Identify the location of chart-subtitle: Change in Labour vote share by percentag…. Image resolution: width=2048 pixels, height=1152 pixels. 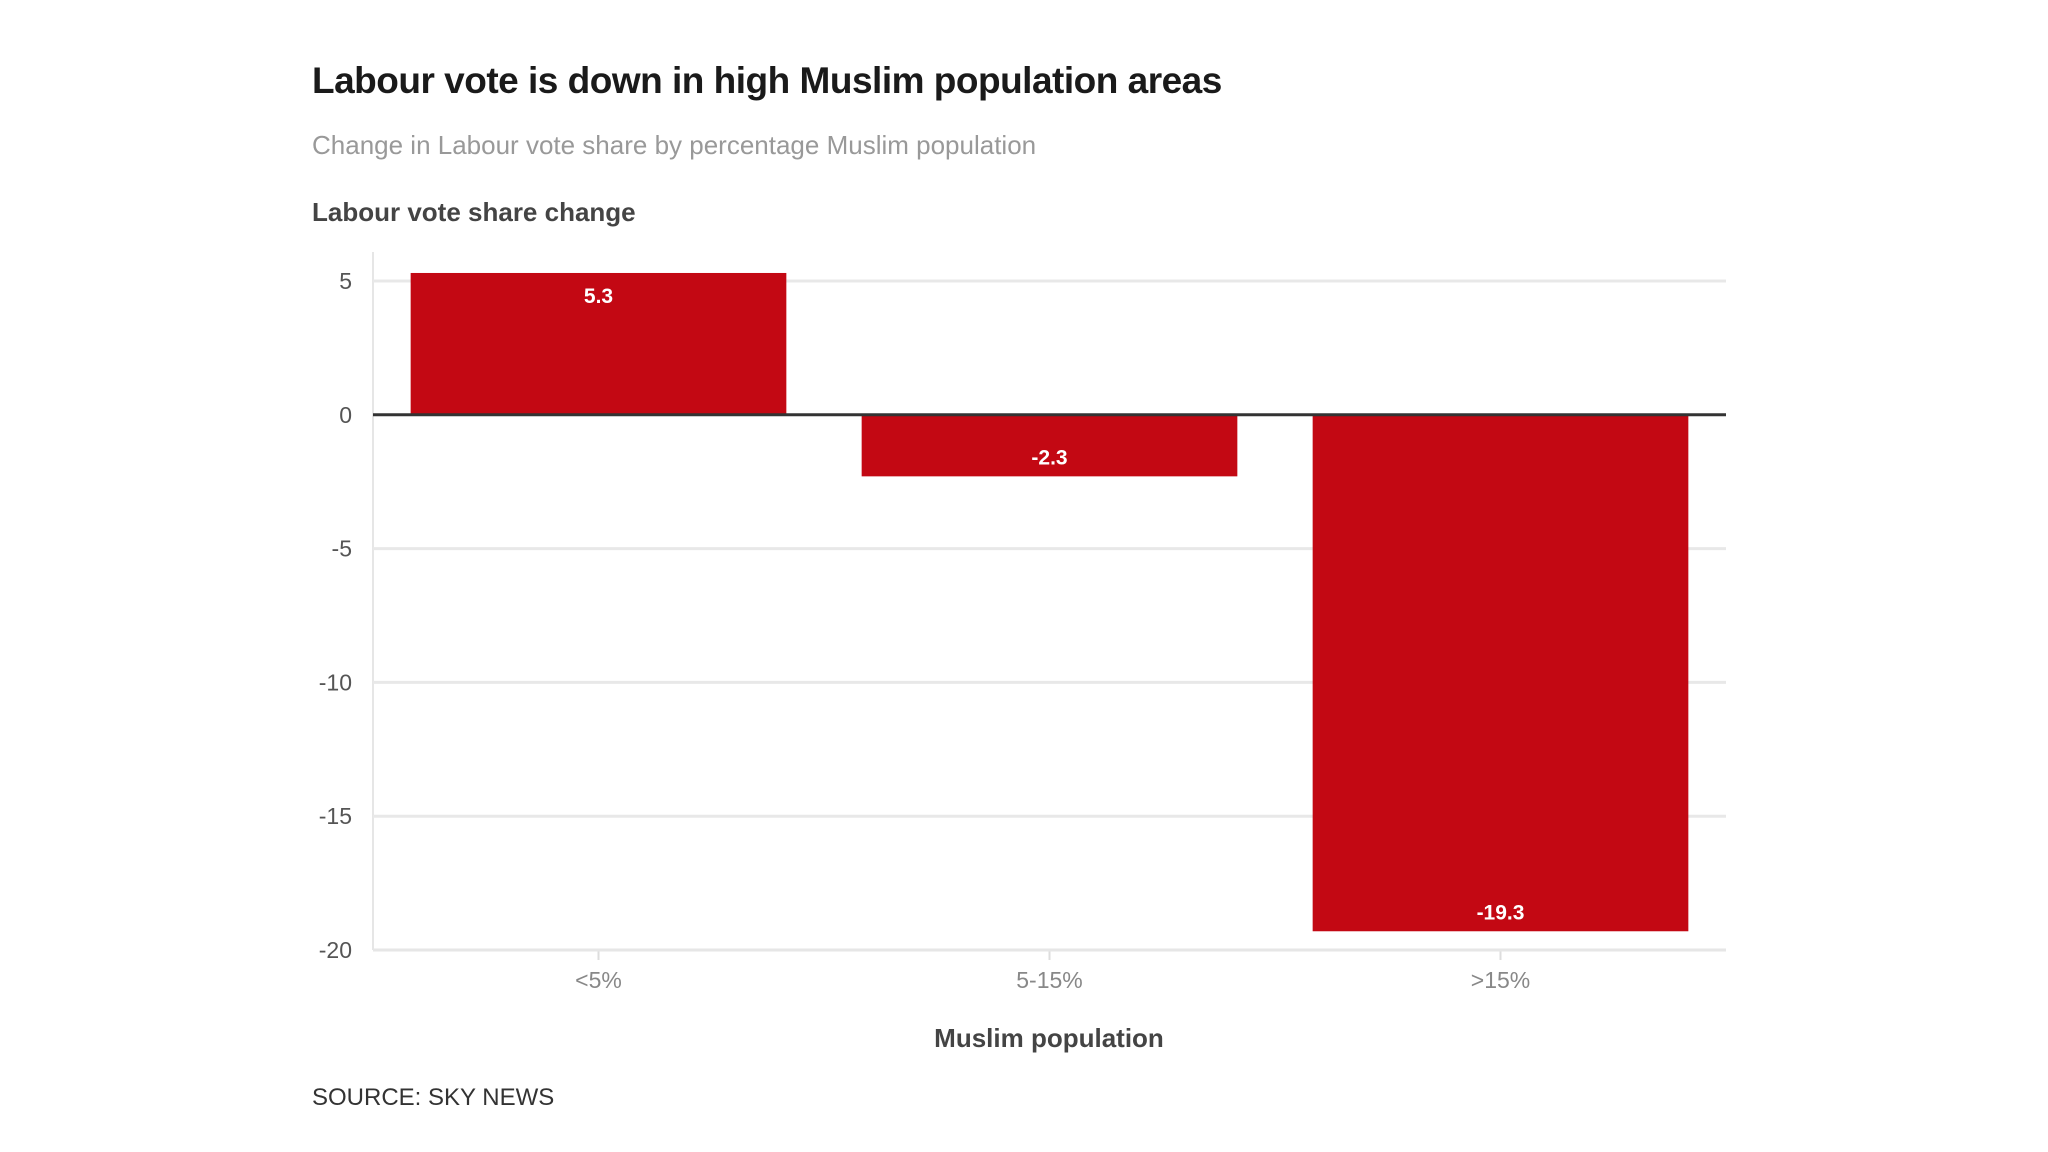
(674, 145).